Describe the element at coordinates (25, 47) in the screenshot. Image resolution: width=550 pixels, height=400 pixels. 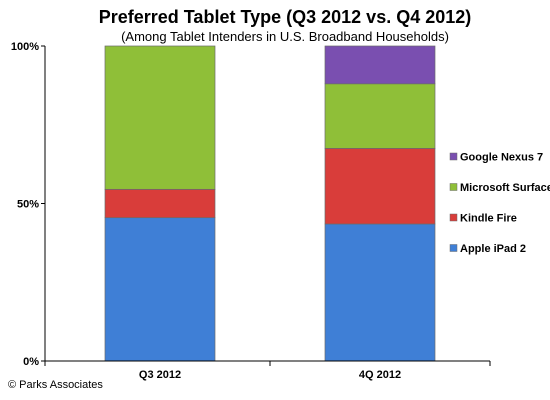
I see `y-tick-label: 100%` at that location.